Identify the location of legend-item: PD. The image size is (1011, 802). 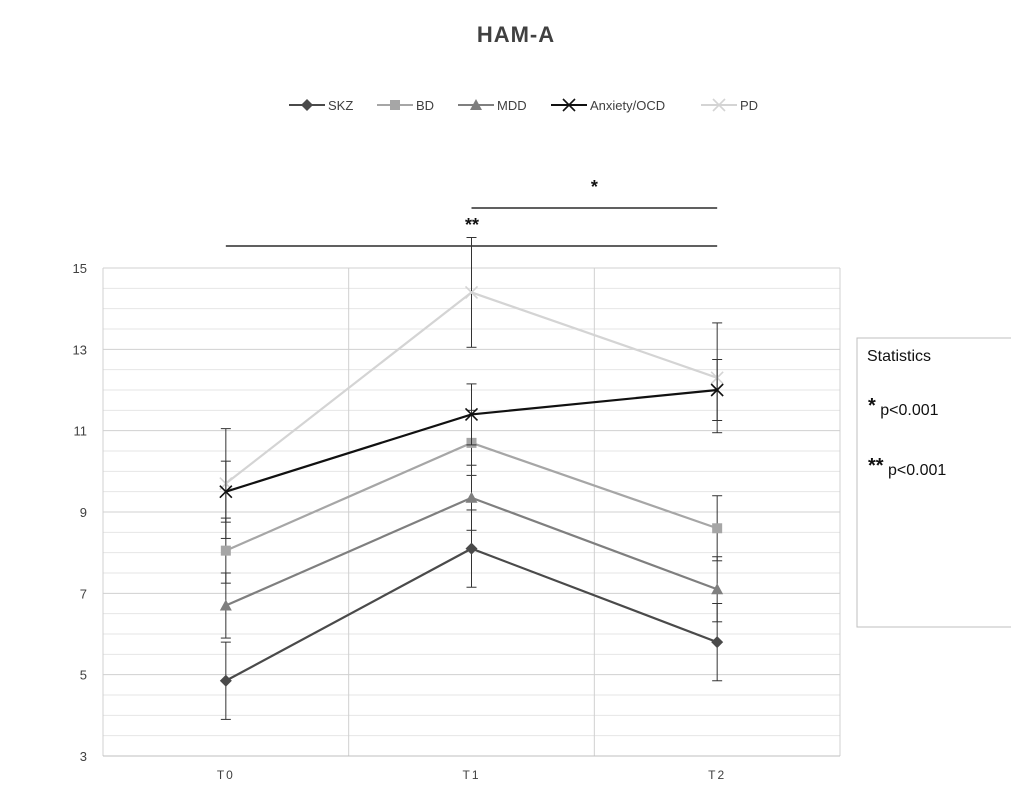
(729, 105).